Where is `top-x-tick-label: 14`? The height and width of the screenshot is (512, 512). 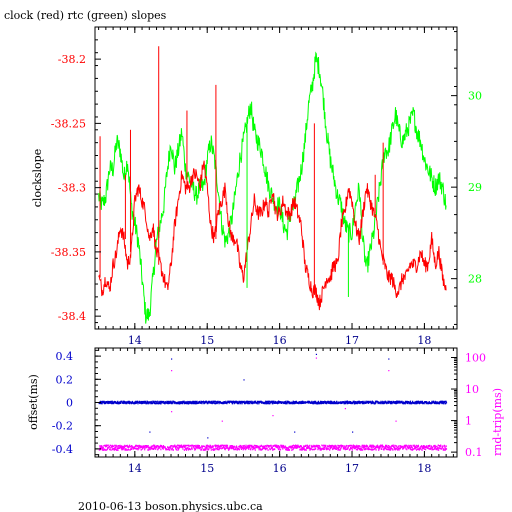
top-x-tick-label: 14 is located at coordinates (135, 340).